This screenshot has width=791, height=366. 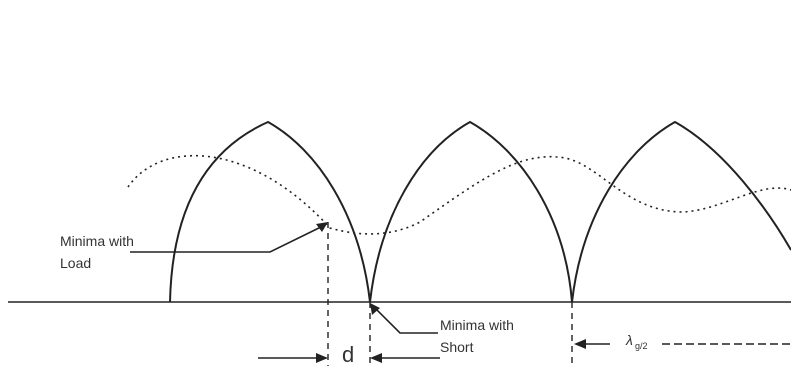 I want to click on load-leader, so click(x=229, y=237).